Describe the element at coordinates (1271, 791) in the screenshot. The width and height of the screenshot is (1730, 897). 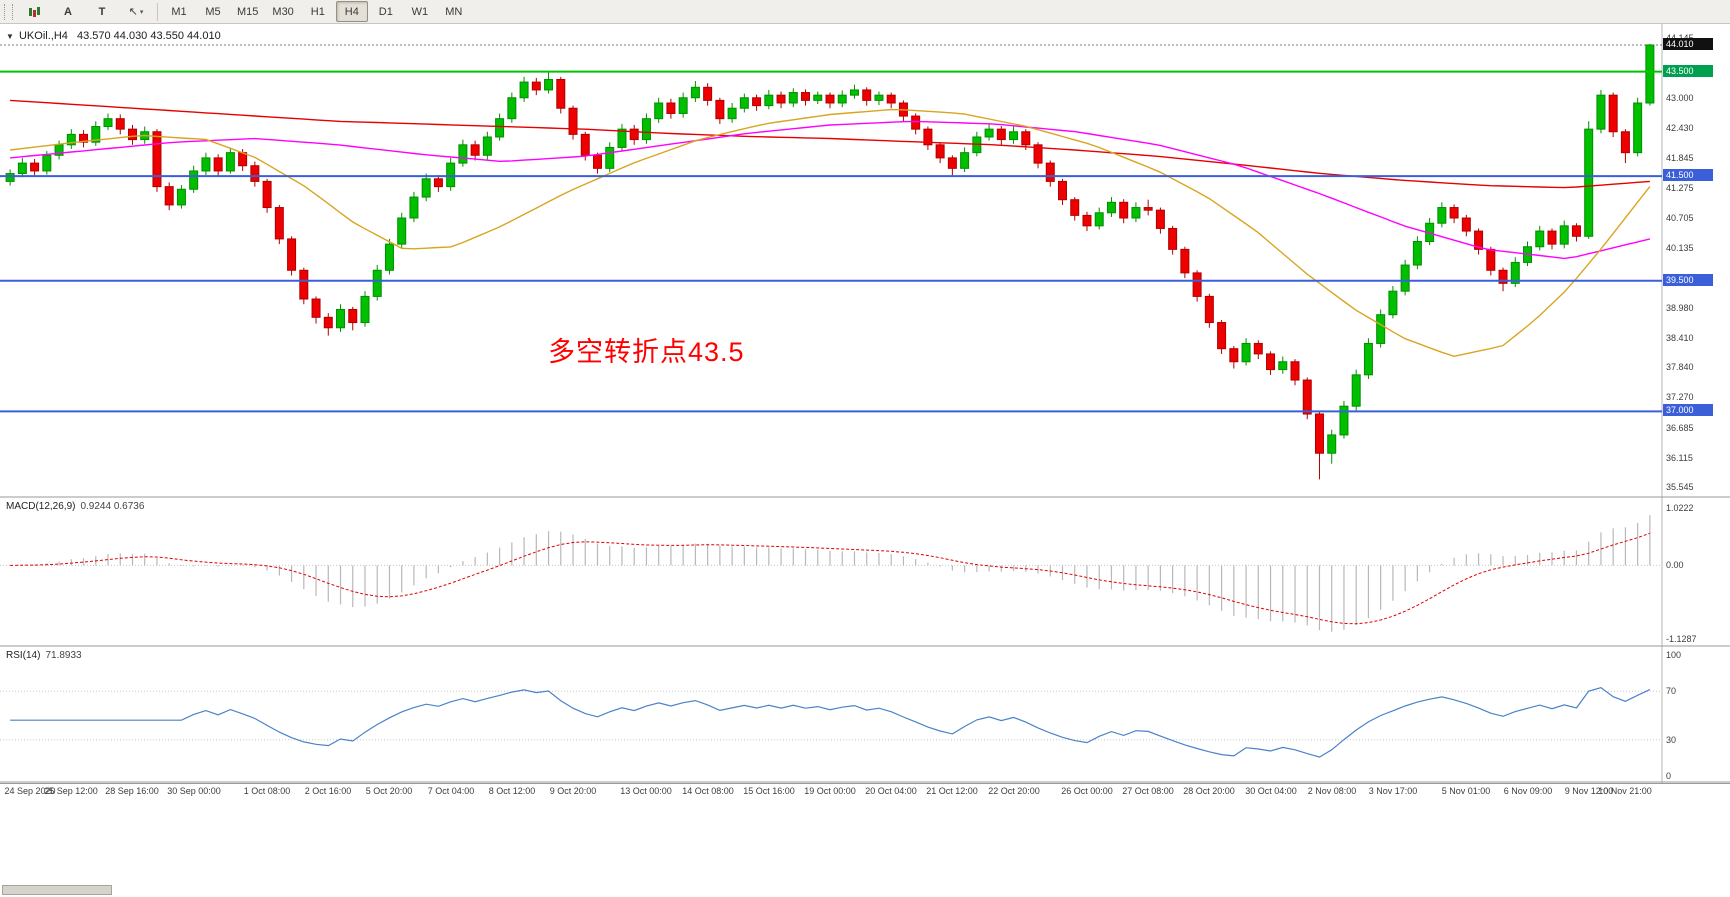
I see `time-label: 30 Oct 04:00` at that location.